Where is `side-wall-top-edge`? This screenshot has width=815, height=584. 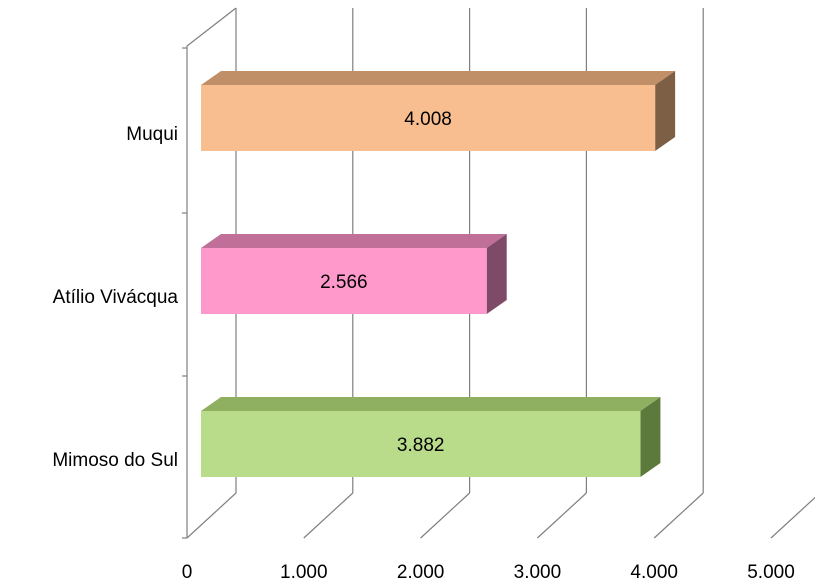
side-wall-top-edge is located at coordinates (211, 27).